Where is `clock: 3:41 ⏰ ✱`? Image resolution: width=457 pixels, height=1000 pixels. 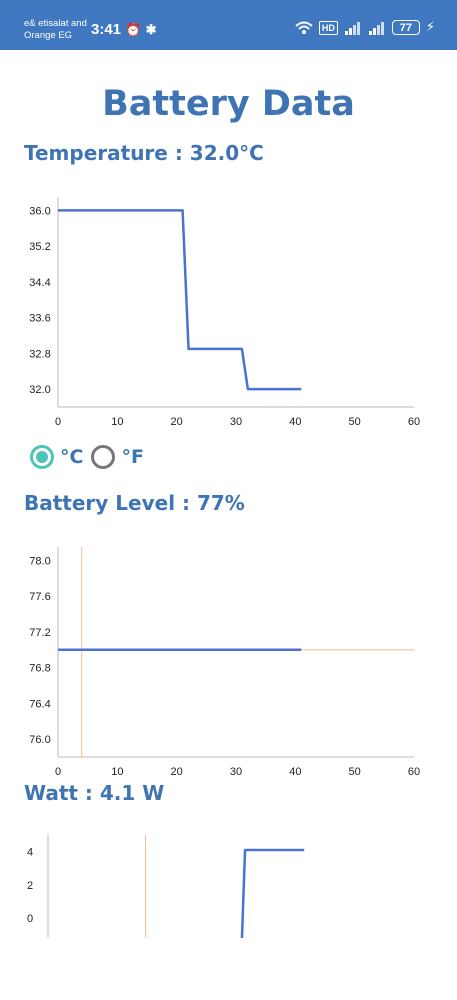
clock: 3:41 ⏰ ✱ is located at coordinates (123, 29).